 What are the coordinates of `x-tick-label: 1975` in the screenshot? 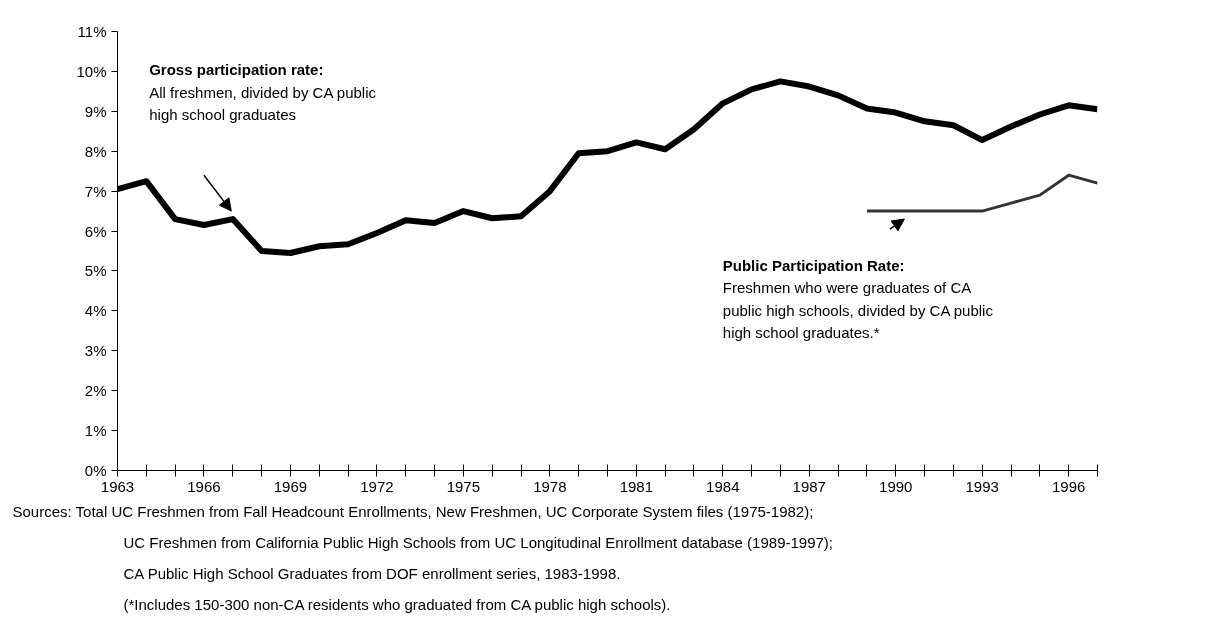 It's located at (463, 486).